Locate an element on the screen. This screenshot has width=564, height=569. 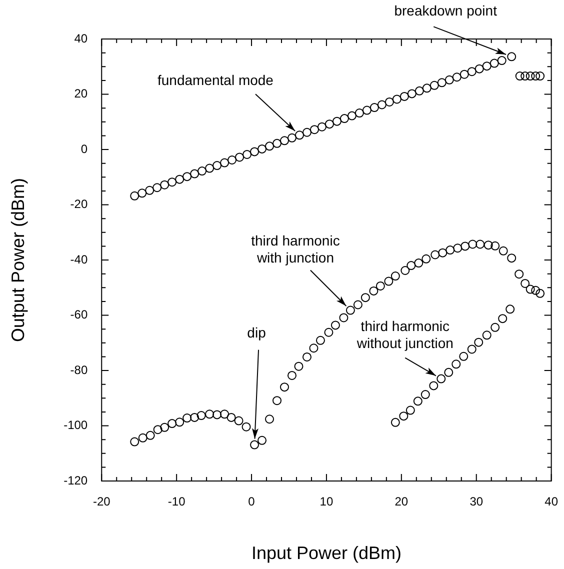
annotation: third harmonic without junction is located at coordinates (405, 335).